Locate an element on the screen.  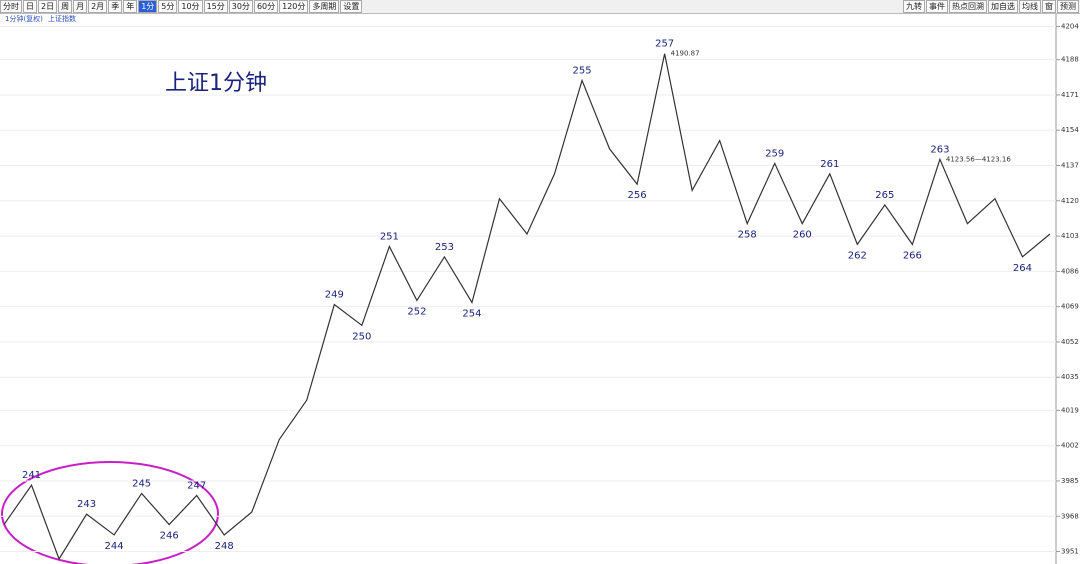
y-tick-label: 4002 is located at coordinates (1070, 446).